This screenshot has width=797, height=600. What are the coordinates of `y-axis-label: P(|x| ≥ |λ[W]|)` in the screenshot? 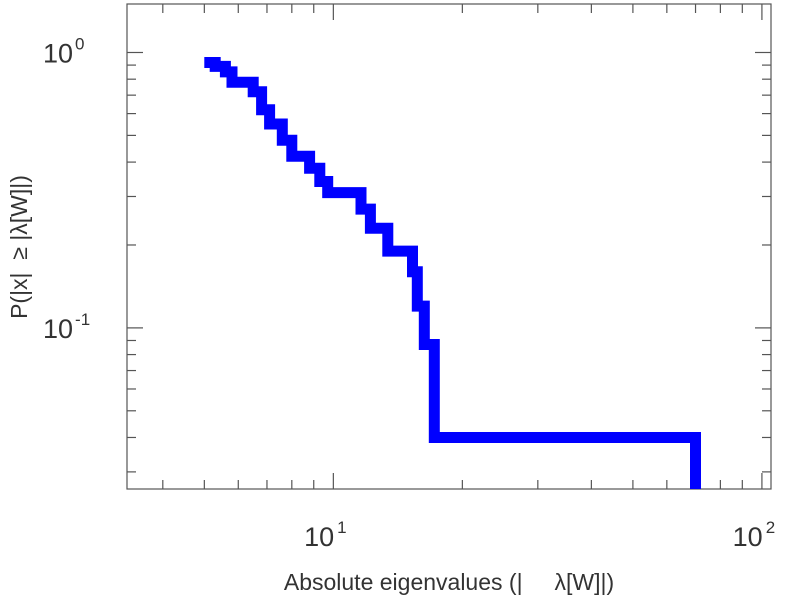 It's located at (19, 247).